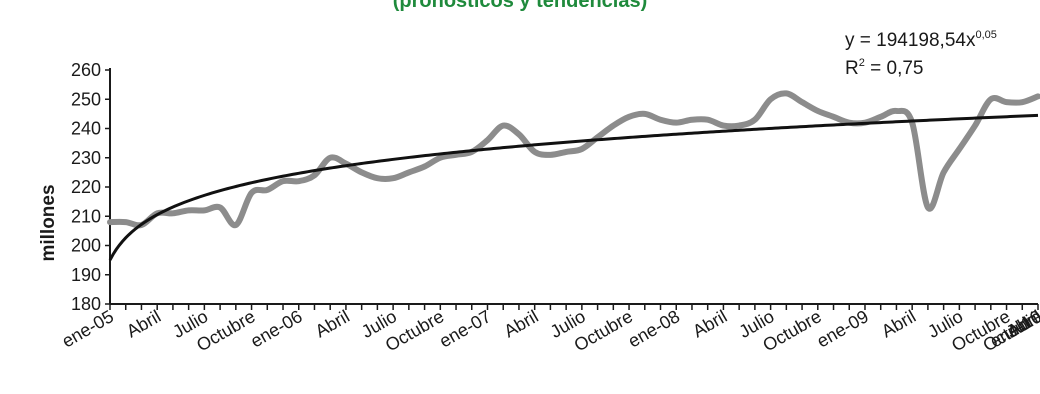  What do you see at coordinates (654, 328) in the screenshot?
I see `x-tick-label: ene-08` at bounding box center [654, 328].